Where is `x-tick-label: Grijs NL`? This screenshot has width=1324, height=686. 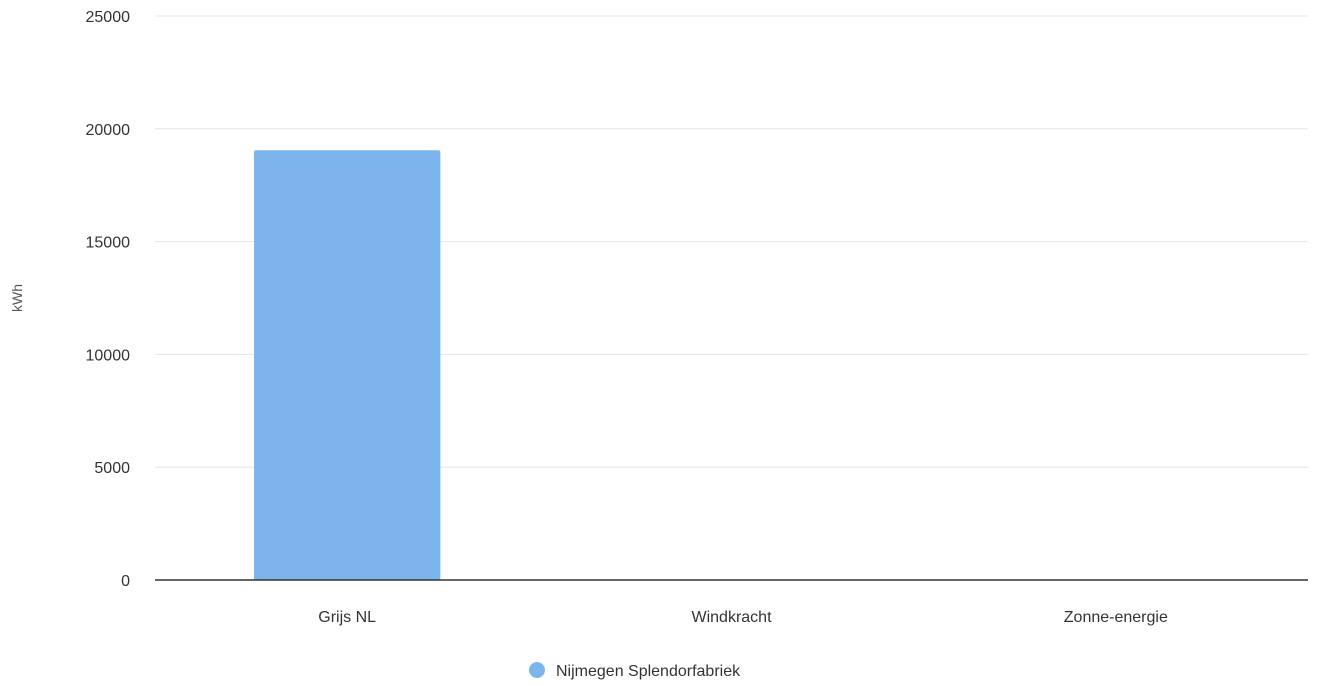
x-tick-label: Grijs NL is located at coordinates (347, 617).